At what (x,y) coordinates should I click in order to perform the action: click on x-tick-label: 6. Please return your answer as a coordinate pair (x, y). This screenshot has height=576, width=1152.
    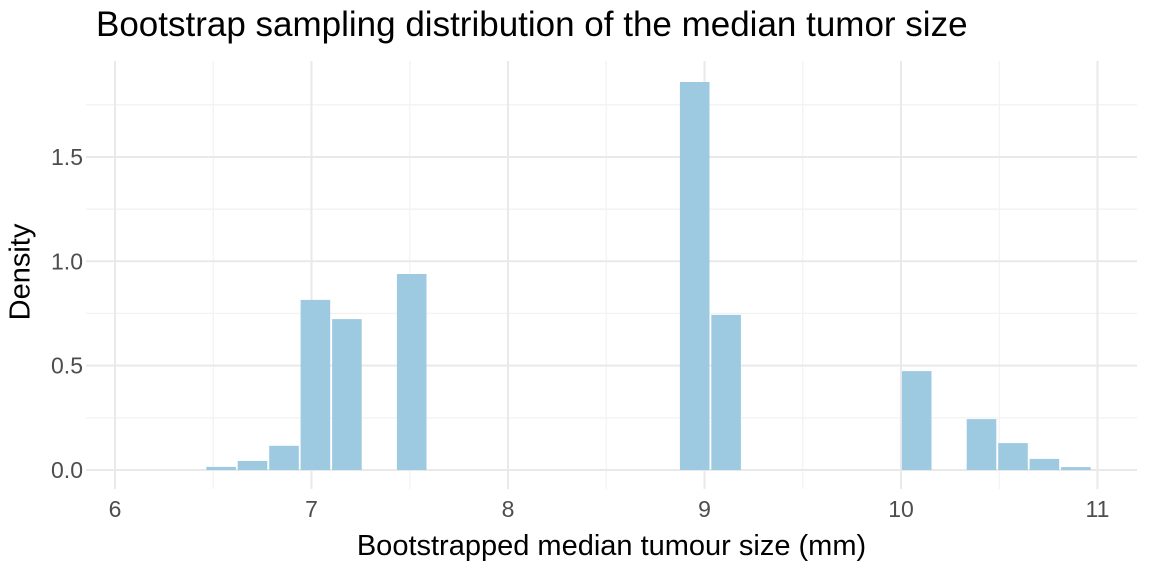
    Looking at the image, I should click on (115, 509).